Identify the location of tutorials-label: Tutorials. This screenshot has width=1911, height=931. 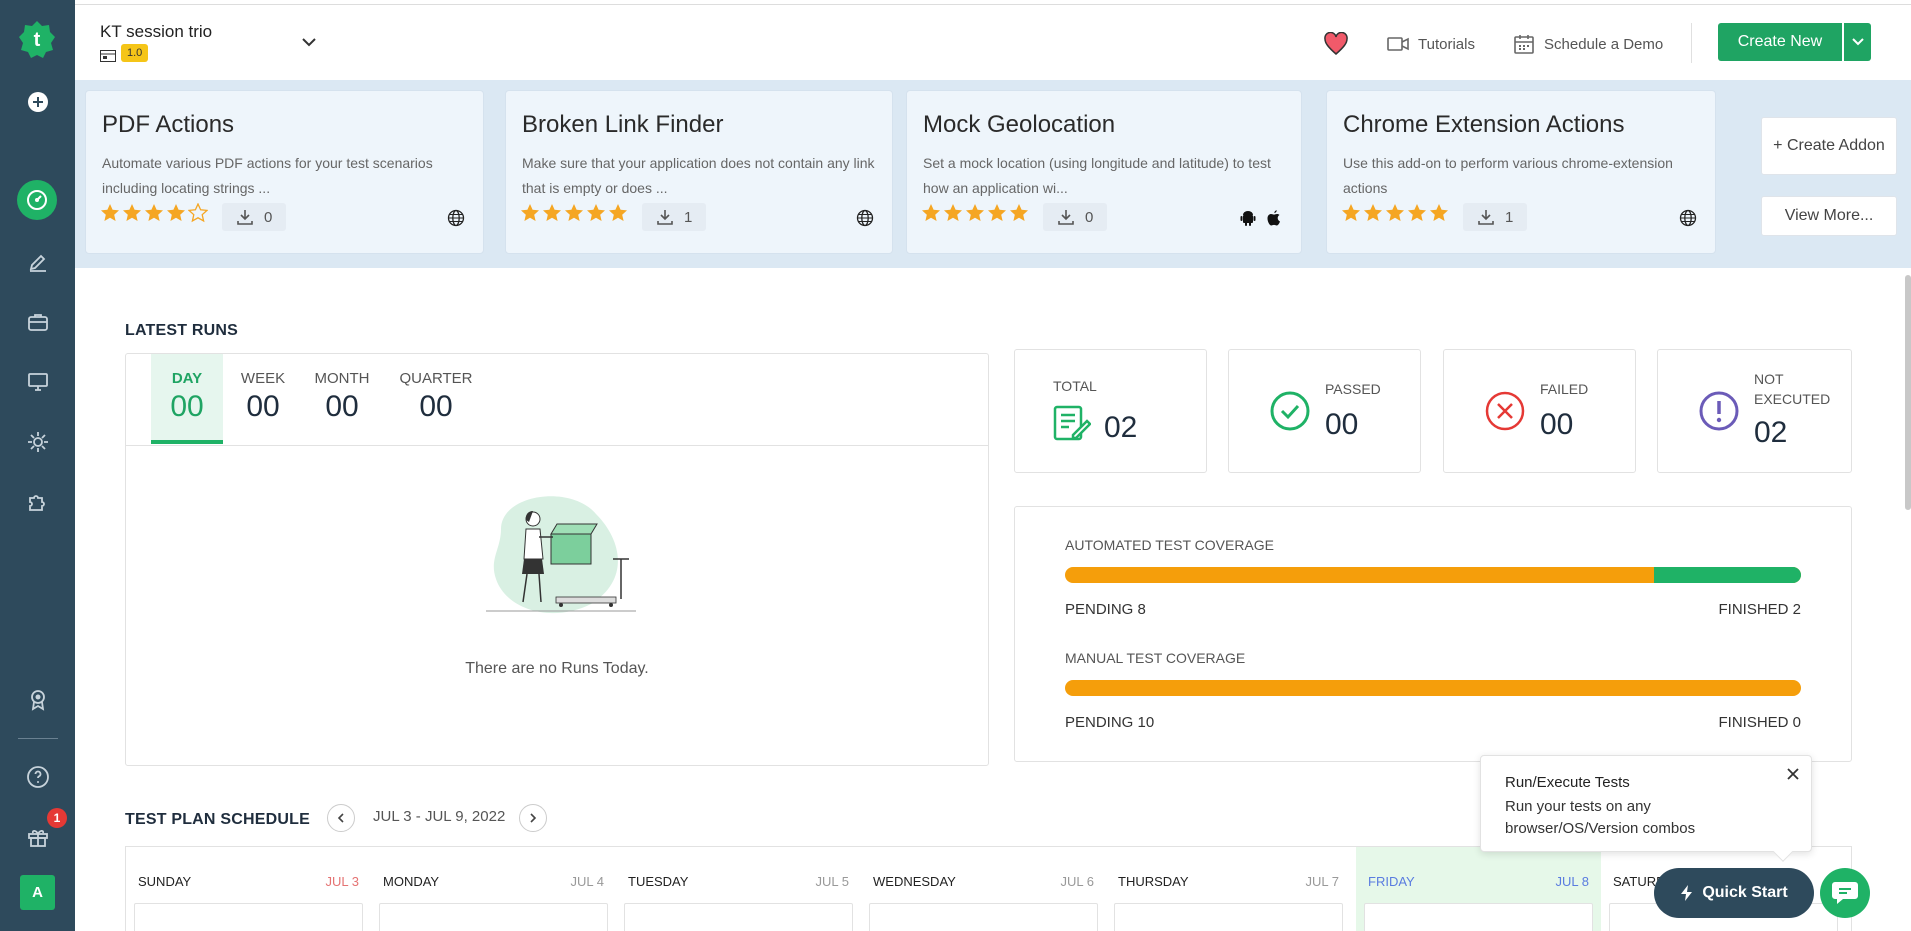
(1446, 44).